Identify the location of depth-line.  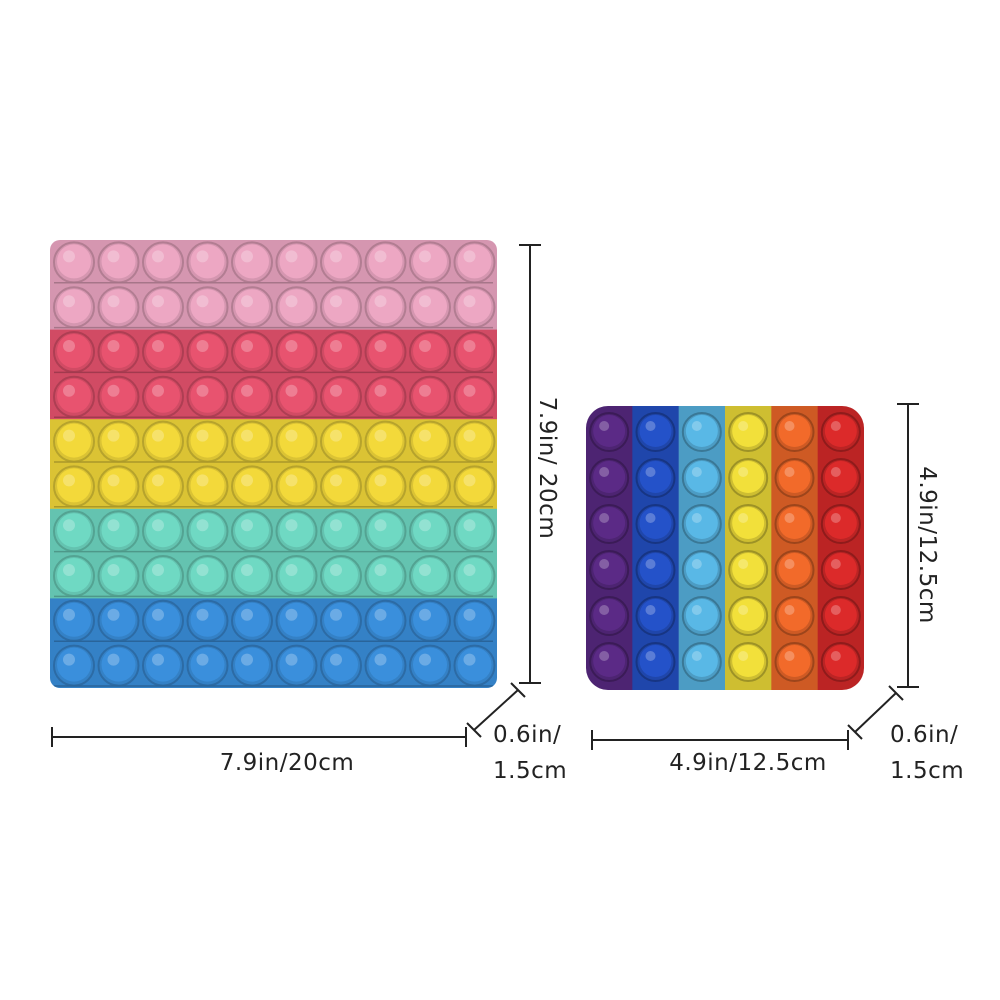
(875, 712).